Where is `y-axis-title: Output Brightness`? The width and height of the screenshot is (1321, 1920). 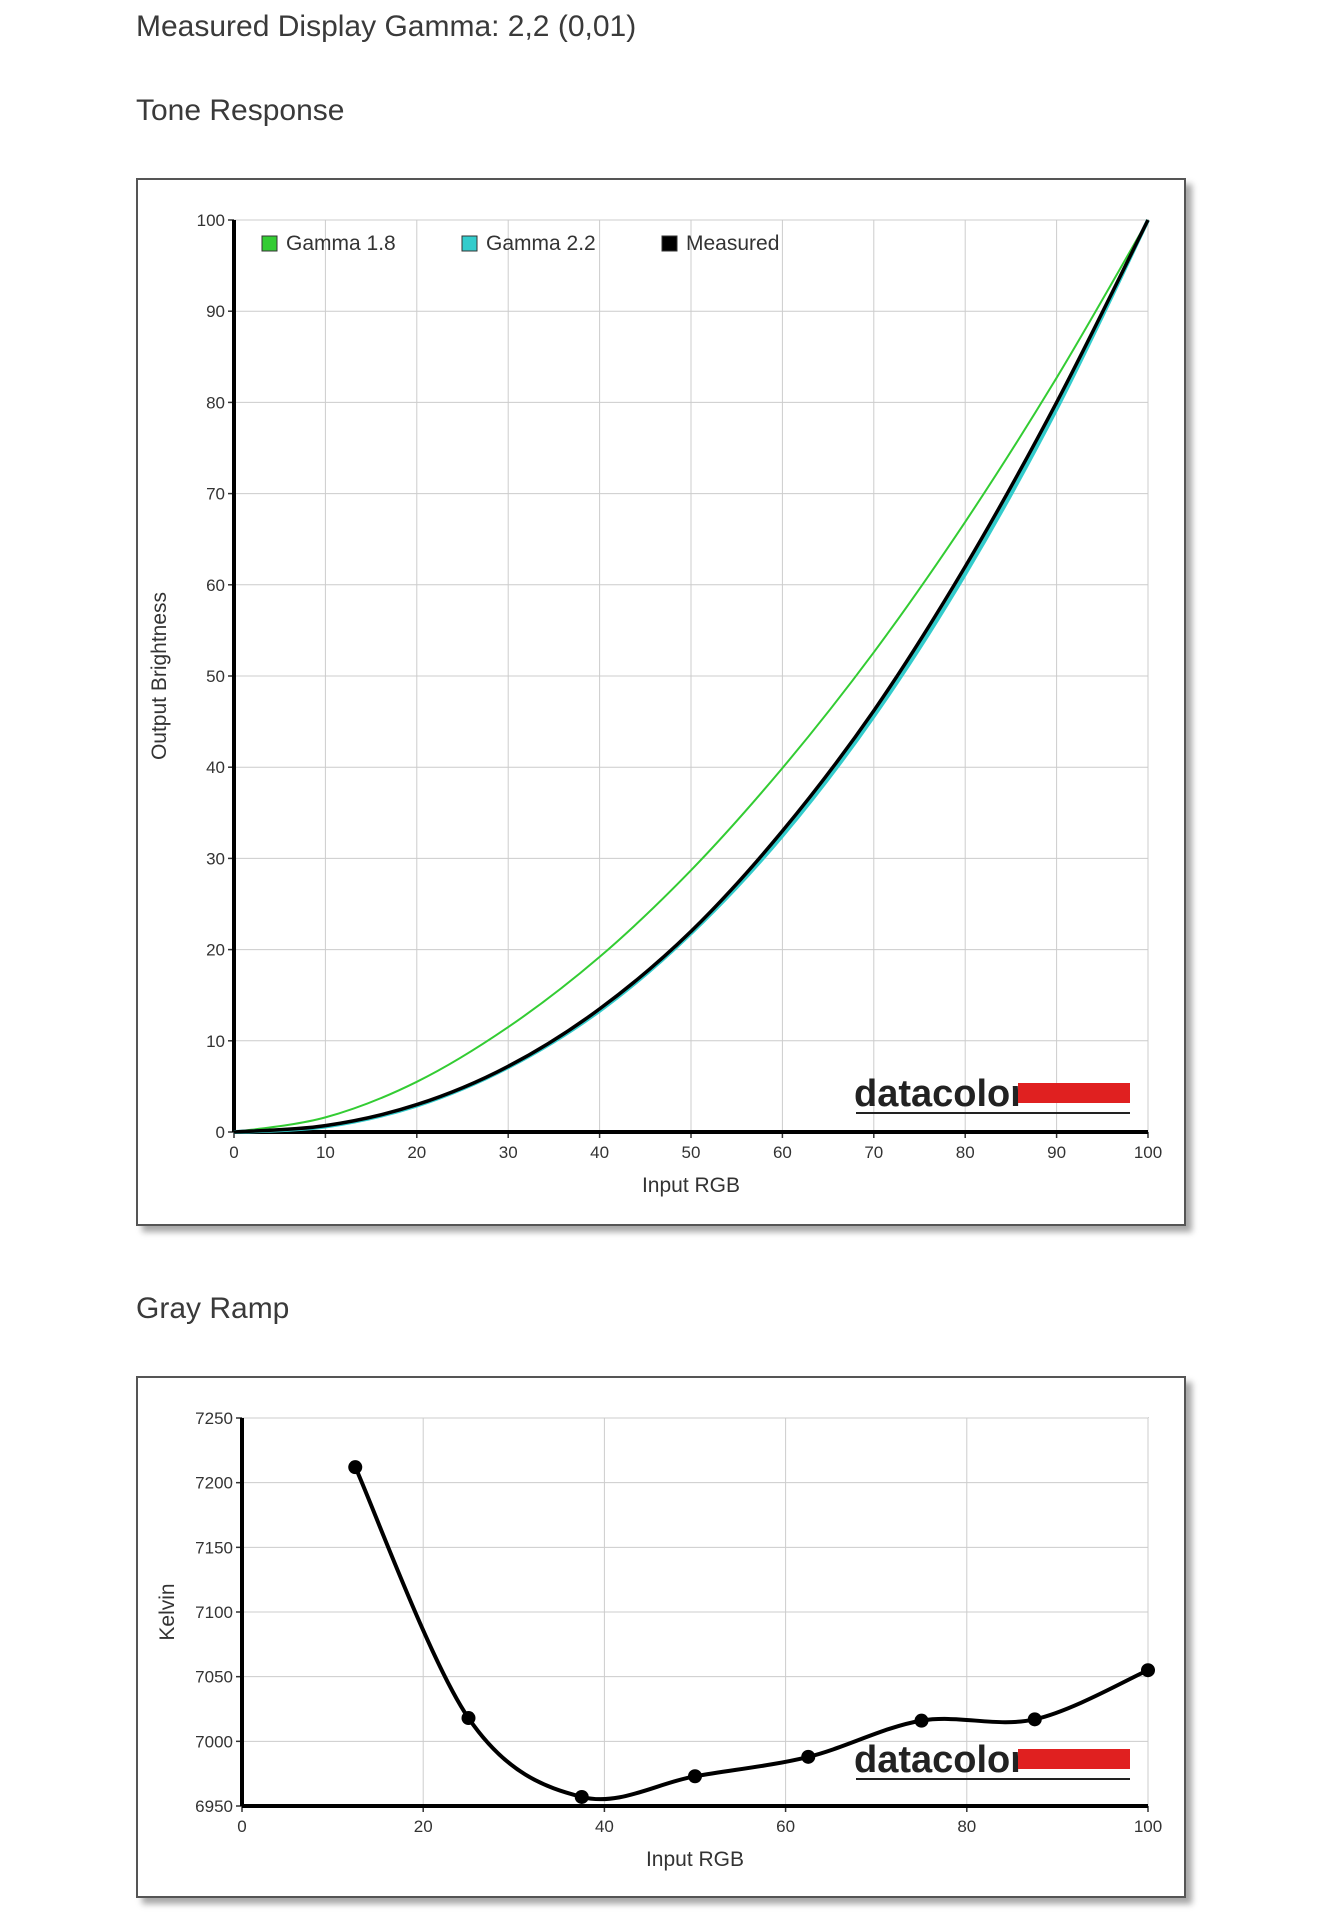 y-axis-title: Output Brightness is located at coordinates (159, 676).